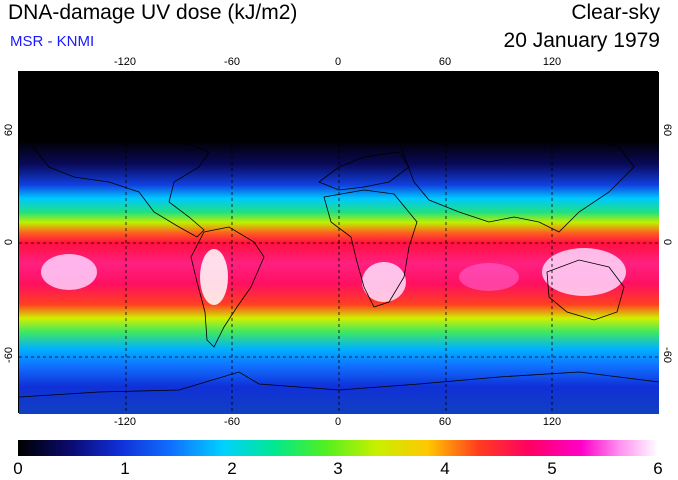 This screenshot has height=480, width=678. Describe the element at coordinates (253, 104) in the screenshot. I see `greenland-coast` at that location.